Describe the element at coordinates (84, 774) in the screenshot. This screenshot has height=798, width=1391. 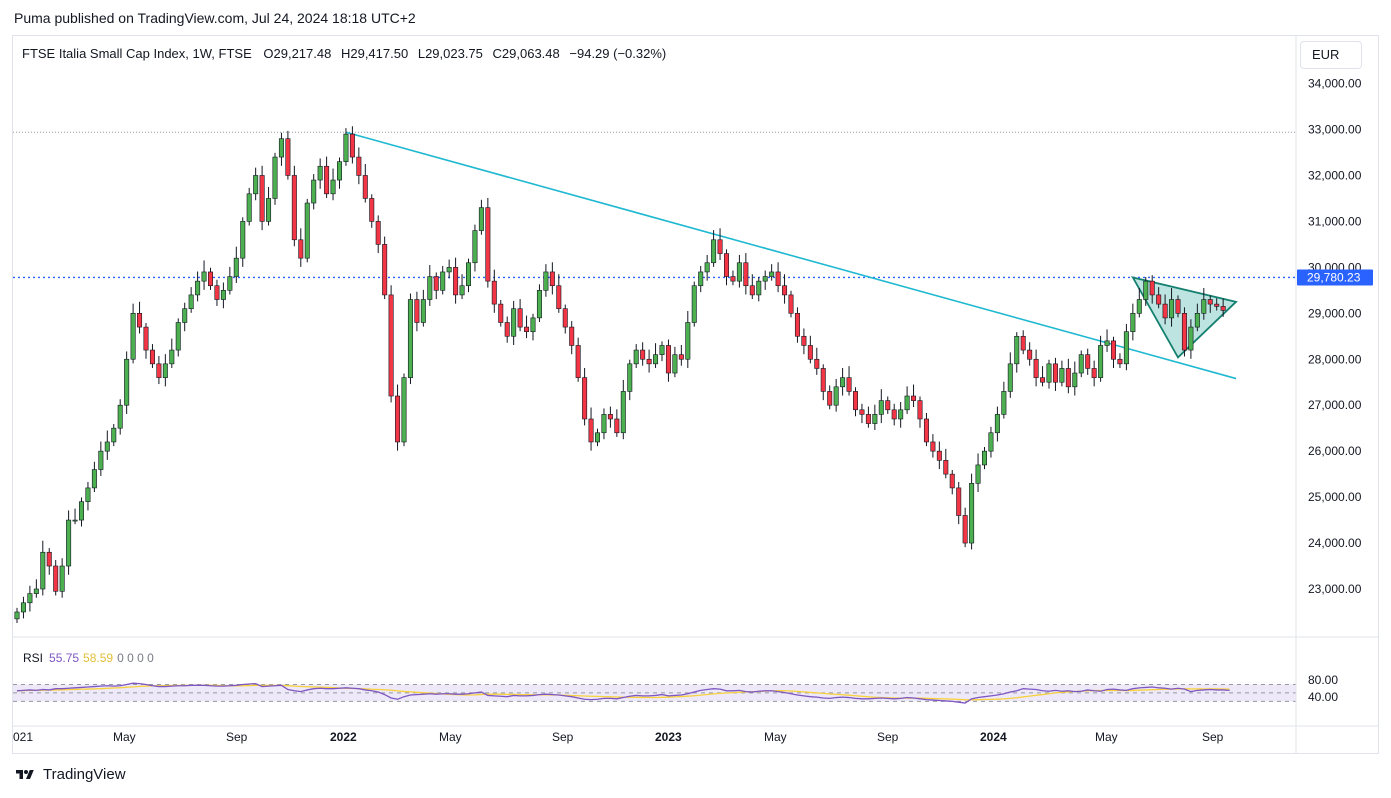
I see `brand-name: TradingView` at that location.